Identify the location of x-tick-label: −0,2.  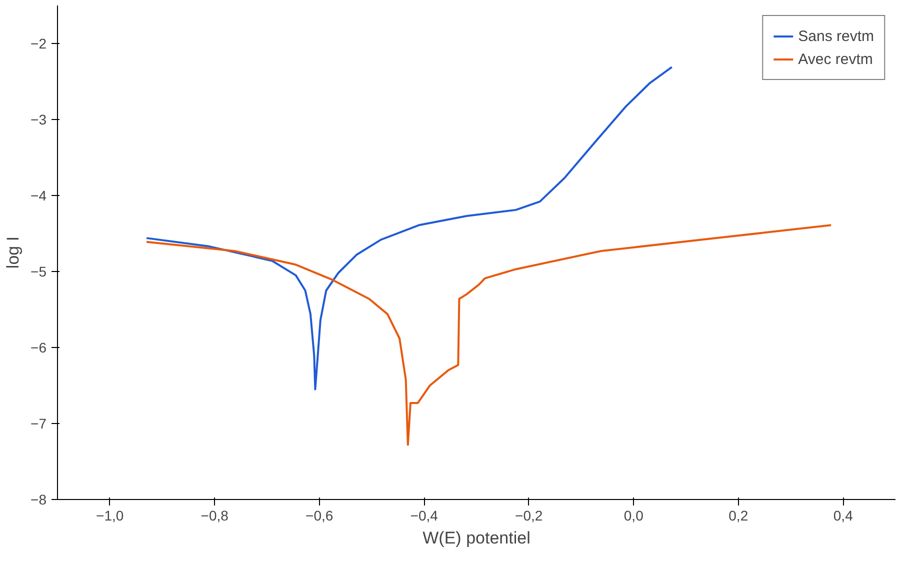
(529, 516).